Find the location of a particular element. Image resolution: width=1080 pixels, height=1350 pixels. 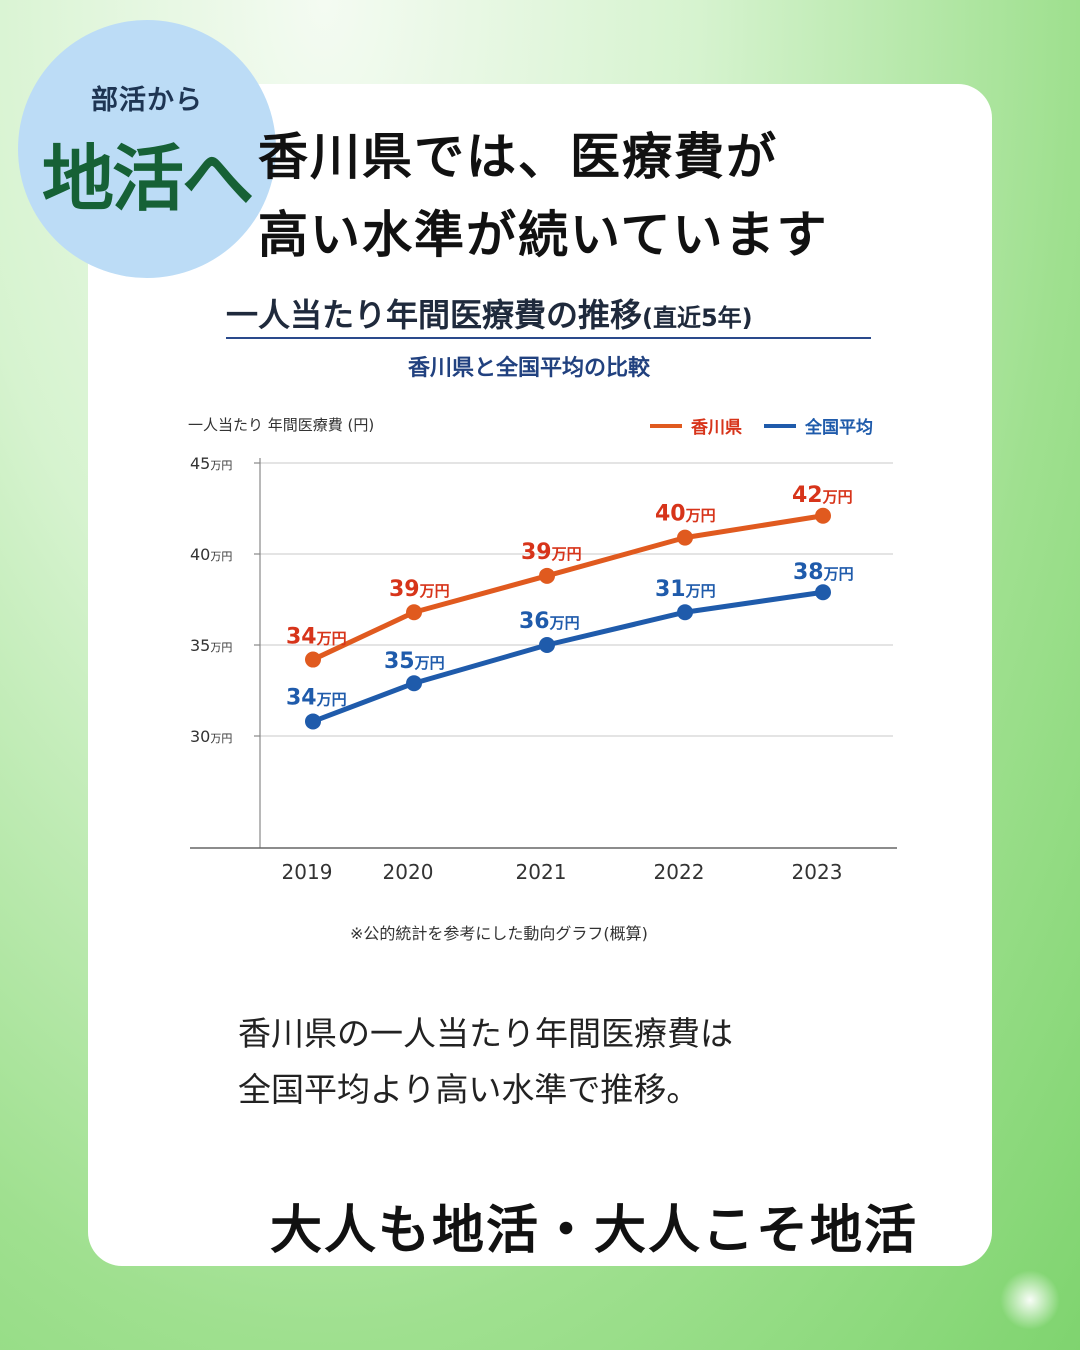

legend-item-kagawa: 香川県 is located at coordinates (696, 425).